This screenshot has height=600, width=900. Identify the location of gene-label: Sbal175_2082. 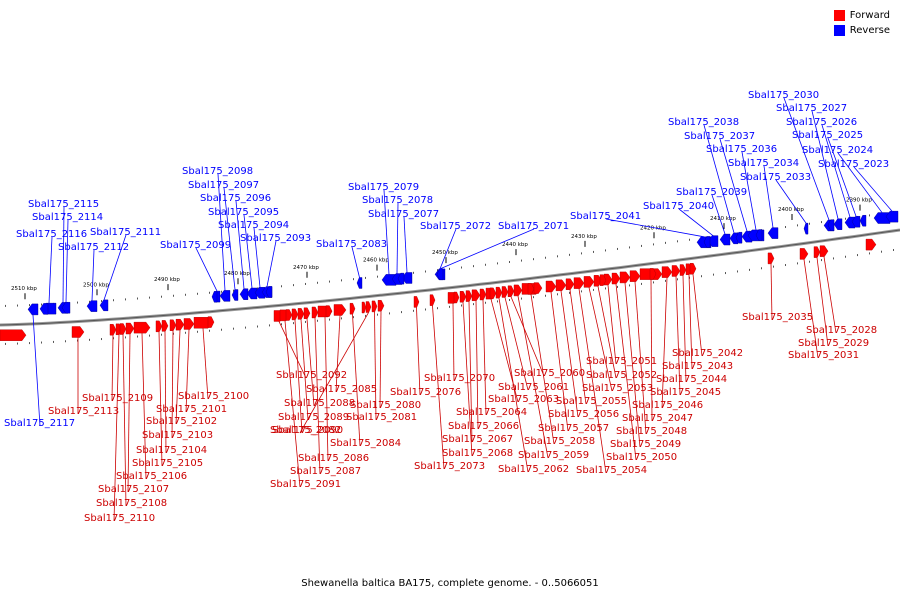
(305, 430).